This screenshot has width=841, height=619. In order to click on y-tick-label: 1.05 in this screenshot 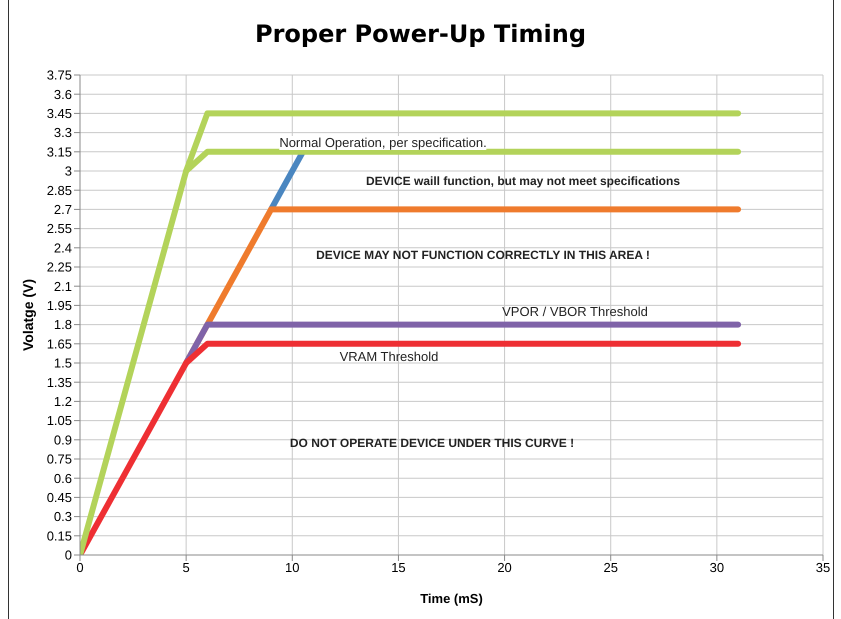, I will do `click(59, 420)`.